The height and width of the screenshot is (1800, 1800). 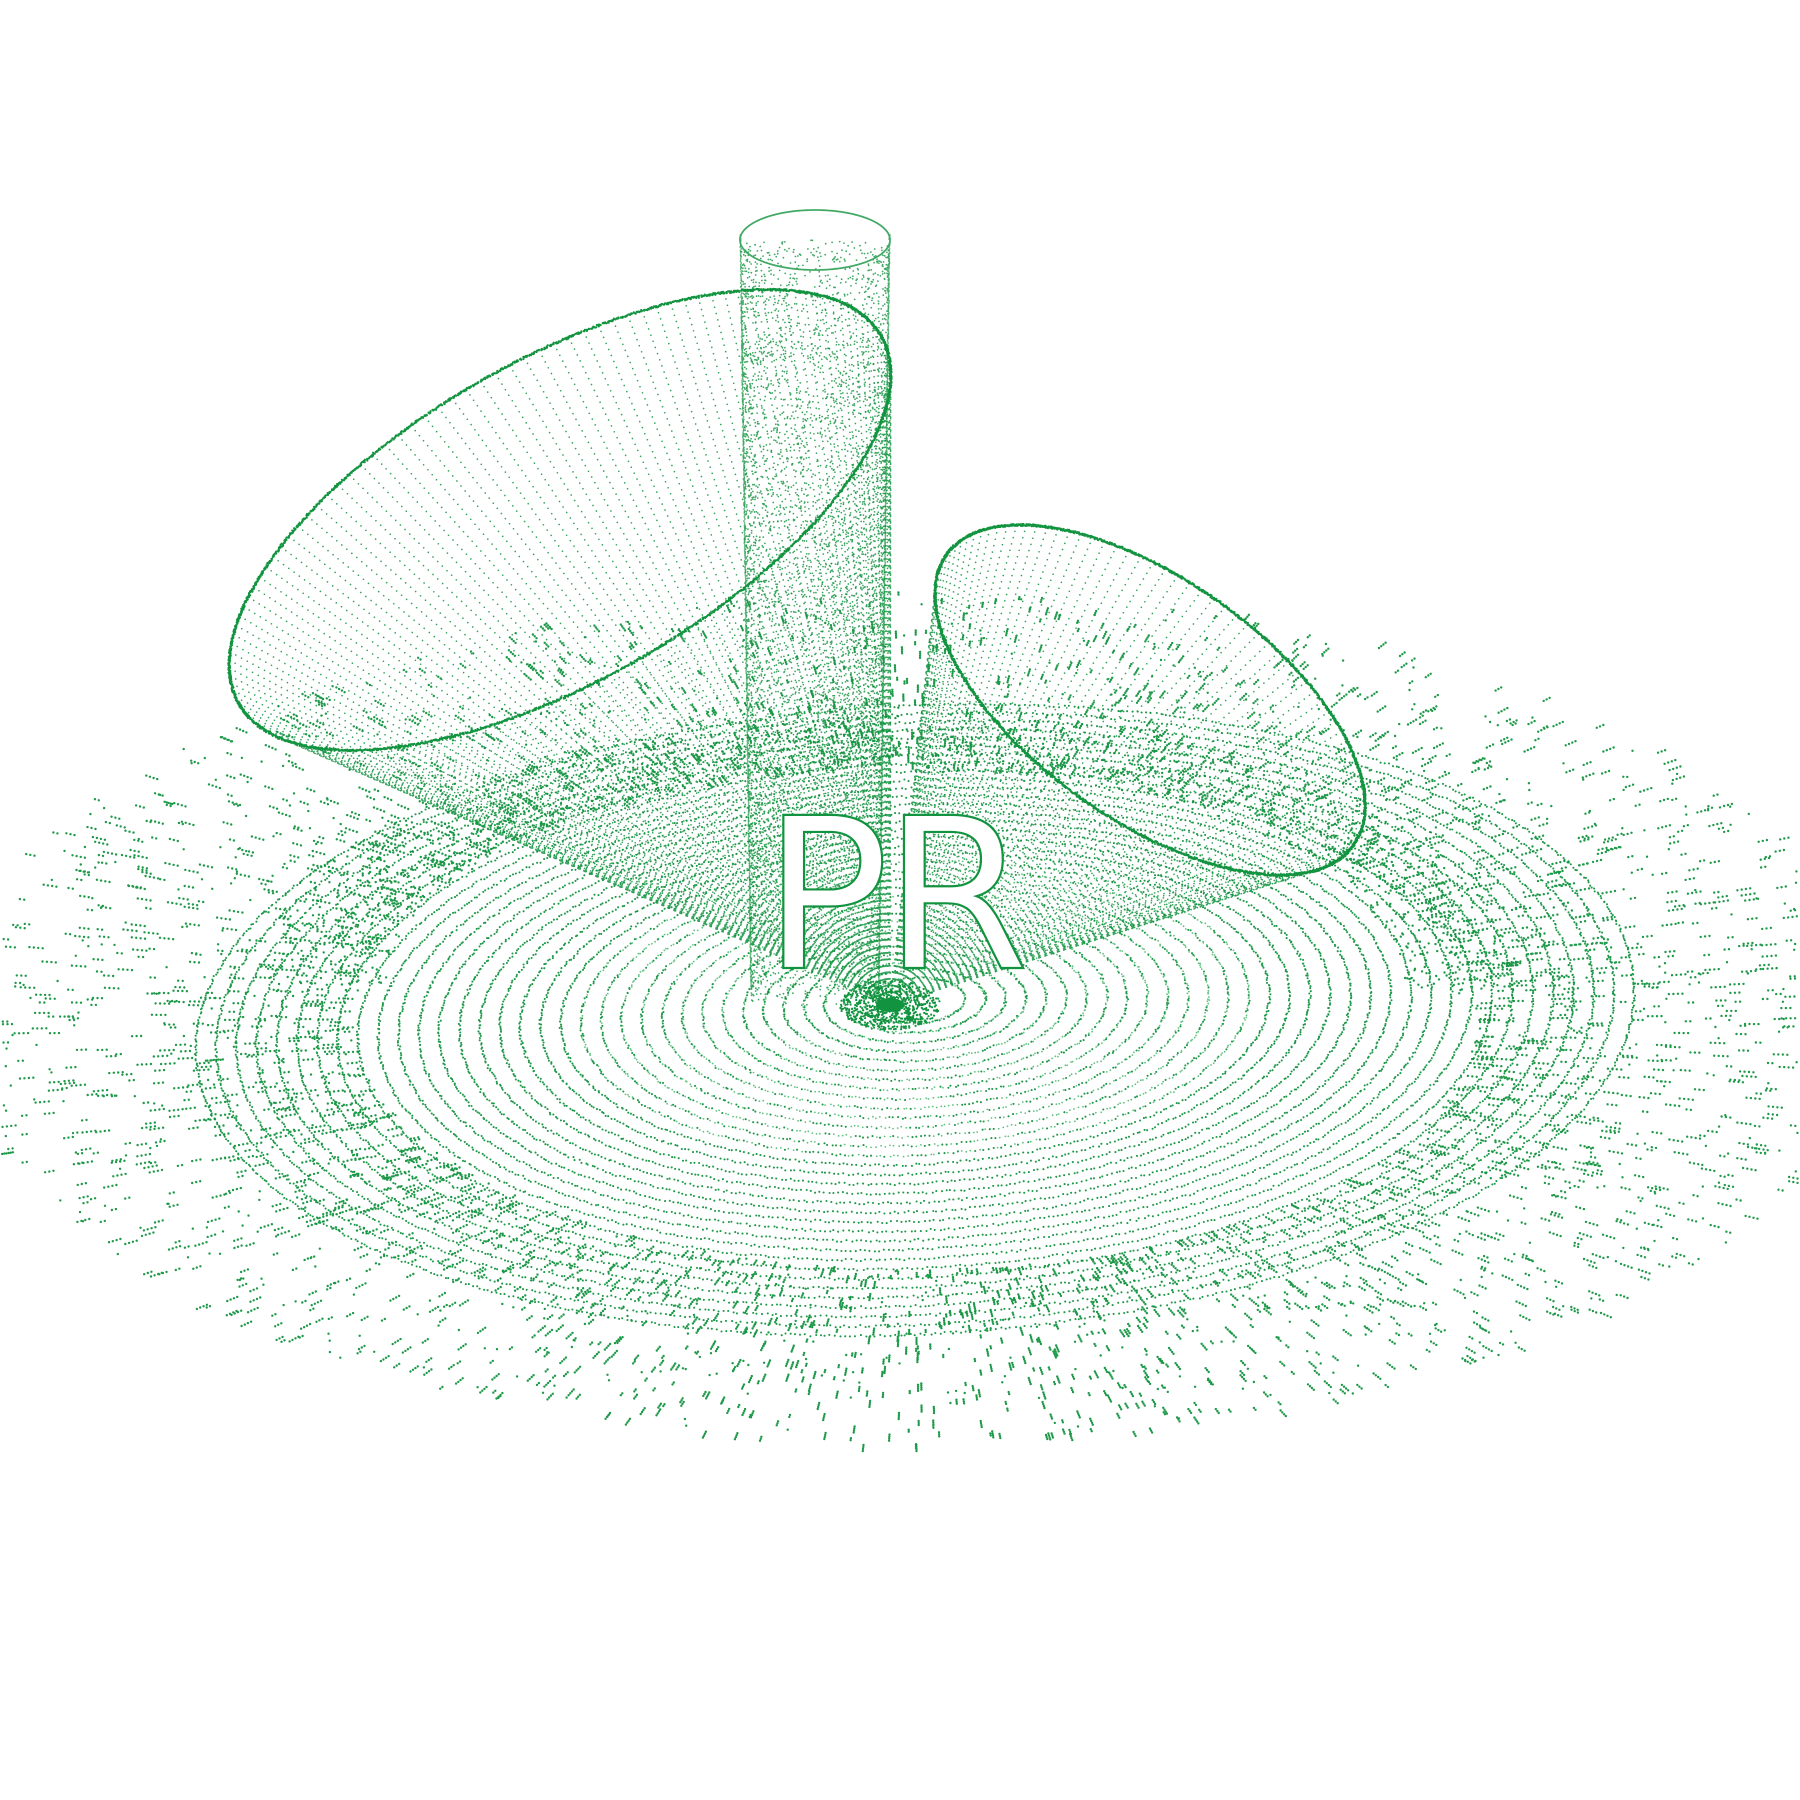 I want to click on central-cylinder, so click(x=815, y=607).